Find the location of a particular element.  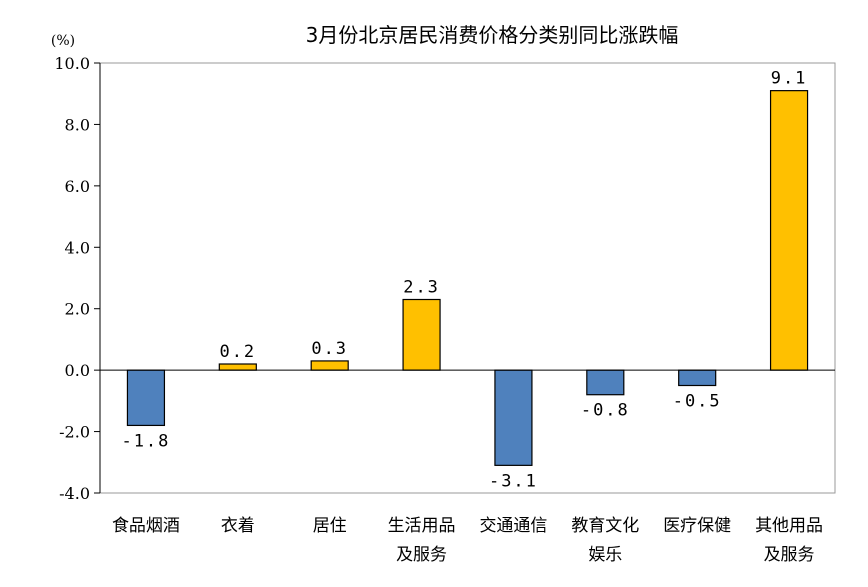

y-tick-label: 2.0 is located at coordinates (77, 309).